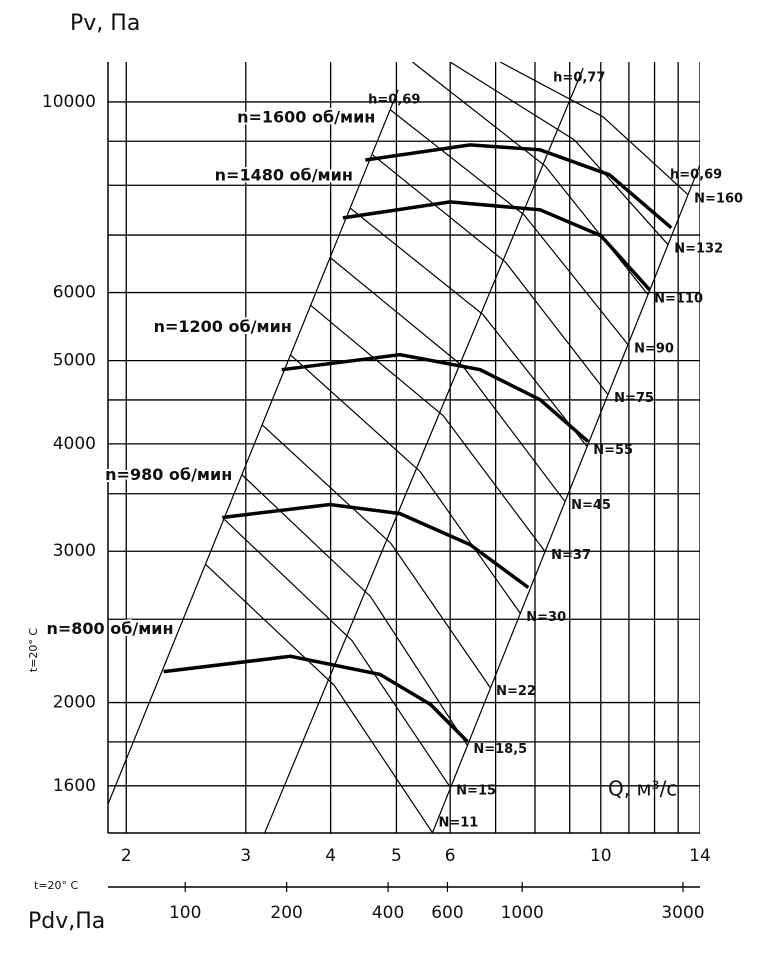  I want to click on y-tick-label: 10000, so click(69, 102).